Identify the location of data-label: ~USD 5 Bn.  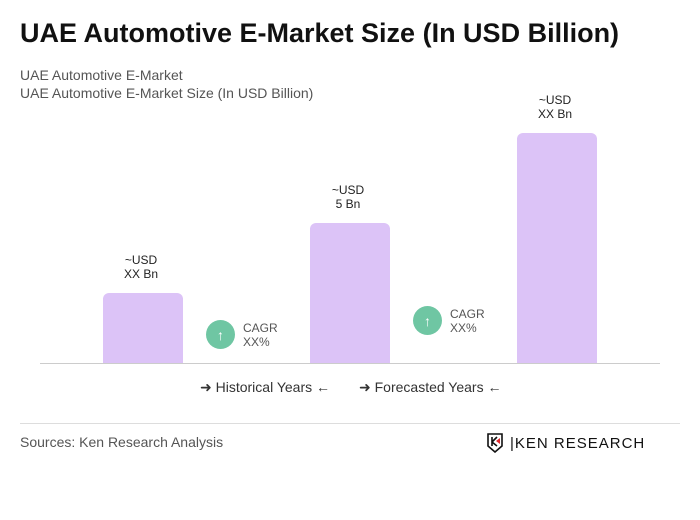
(348, 197).